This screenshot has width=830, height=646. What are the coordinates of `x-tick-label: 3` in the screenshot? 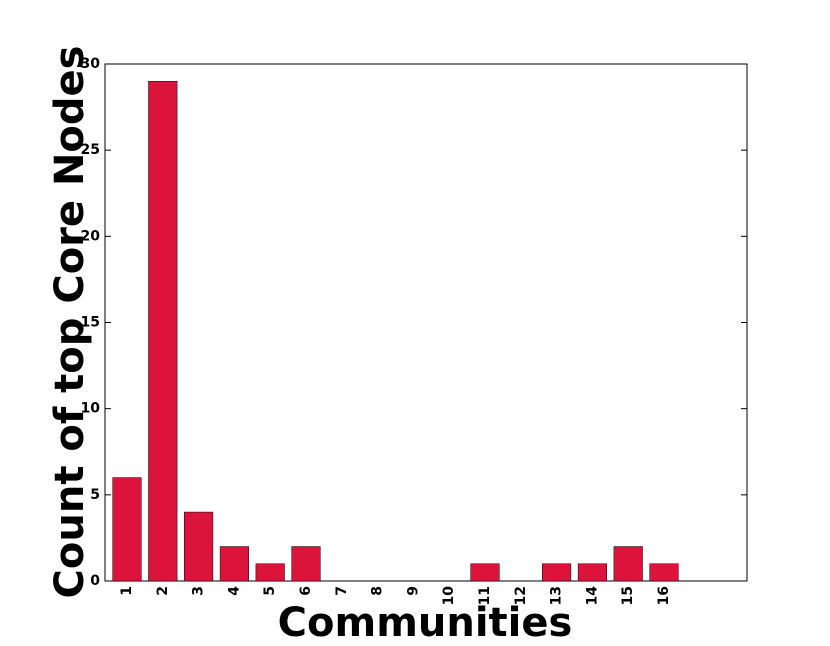 It's located at (199, 591).